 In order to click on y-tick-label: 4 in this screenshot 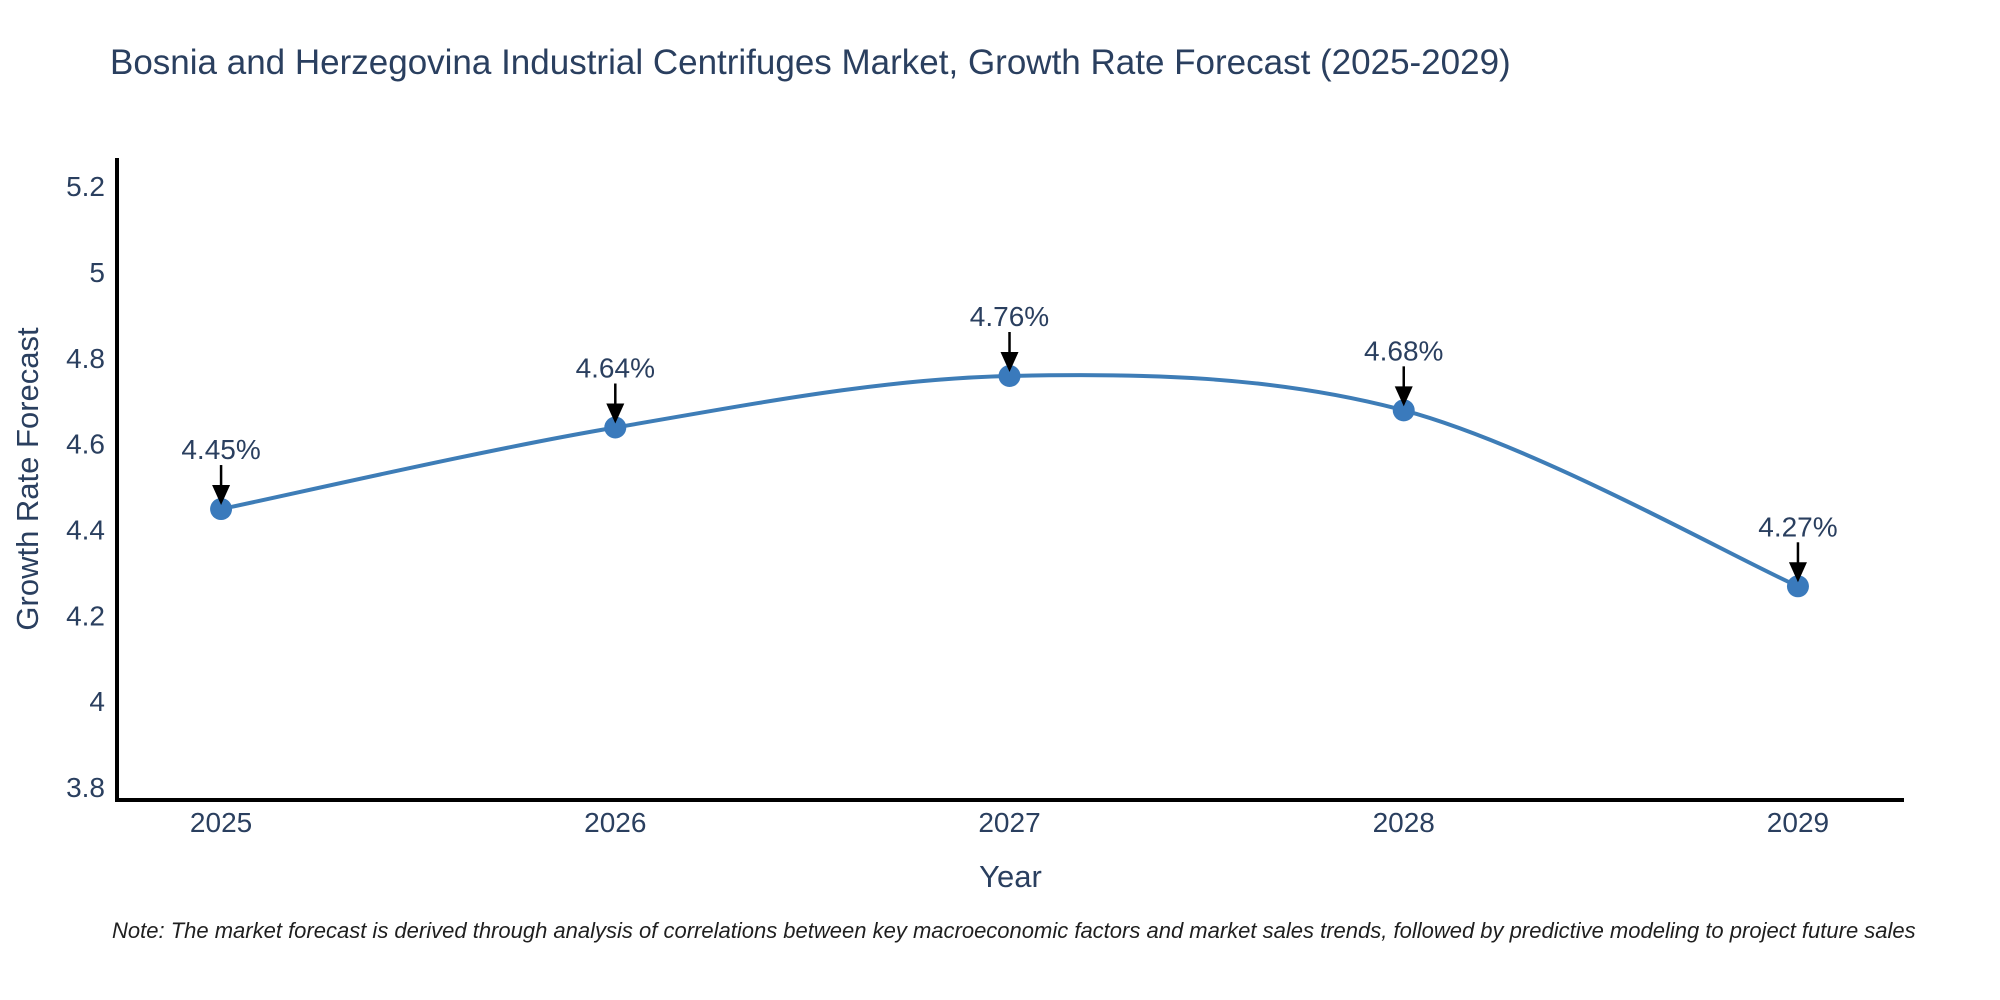, I will do `click(97, 701)`.